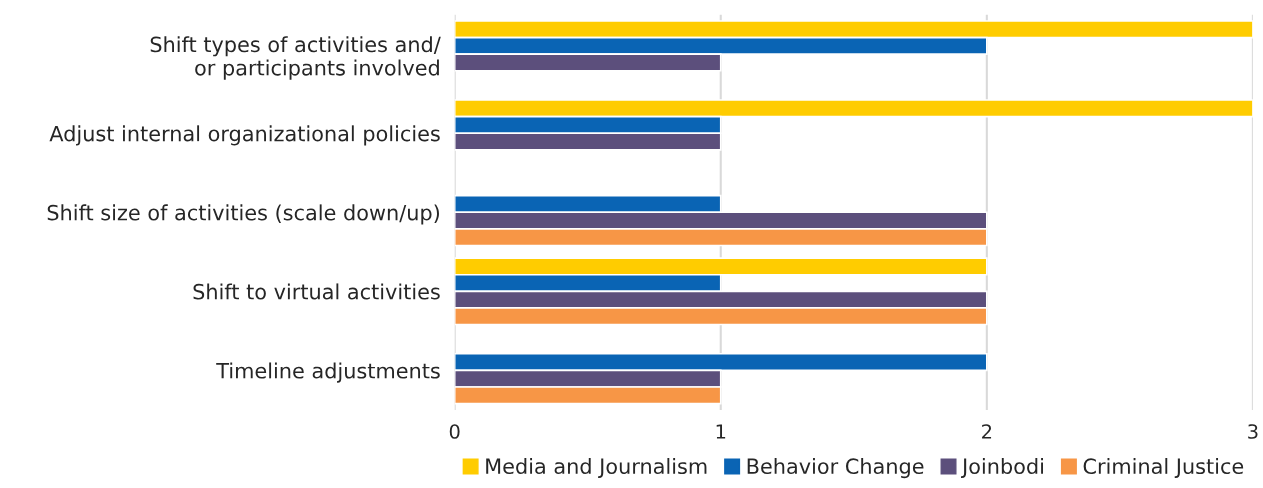 The height and width of the screenshot is (488, 1263). Describe the element at coordinates (1002, 467) in the screenshot. I see `legend-label: Joinbodi` at that location.